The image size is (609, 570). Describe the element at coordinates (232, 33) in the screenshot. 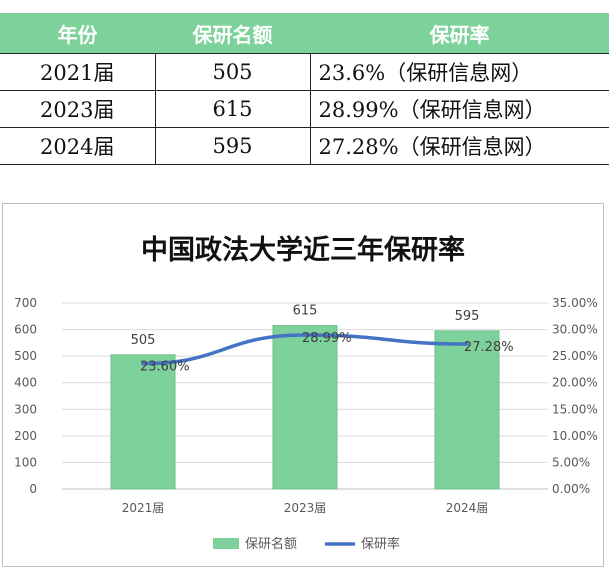

I see `header-quota: 保研名额` at that location.